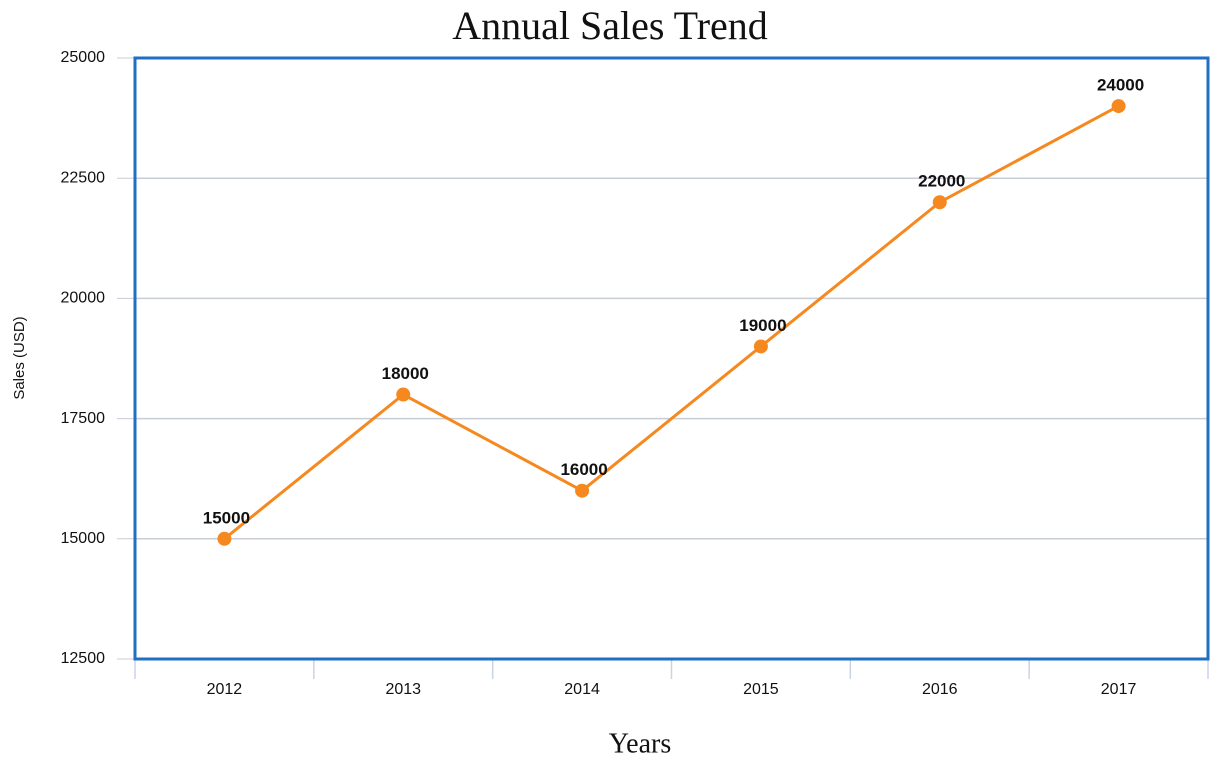 The image size is (1210, 762). Describe the element at coordinates (83, 538) in the screenshot. I see `y-tick-label: 15000` at that location.